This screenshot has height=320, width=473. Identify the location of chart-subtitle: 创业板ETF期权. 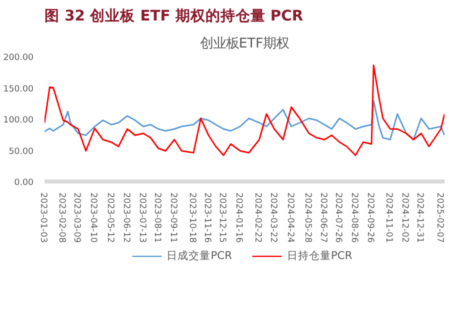
(245, 44).